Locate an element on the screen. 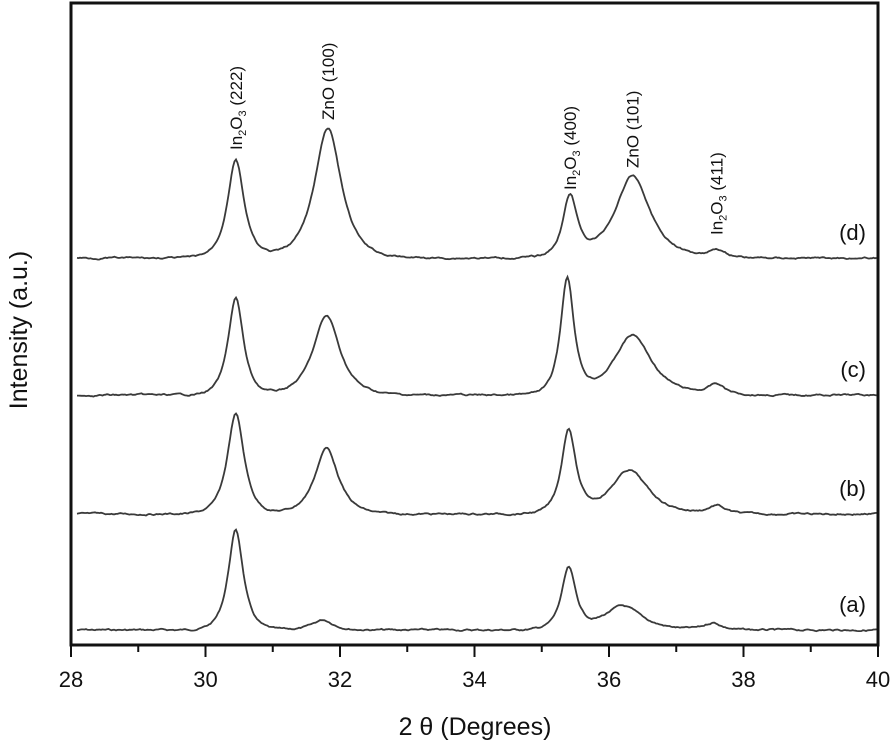  series-label: (d) is located at coordinates (852, 232).